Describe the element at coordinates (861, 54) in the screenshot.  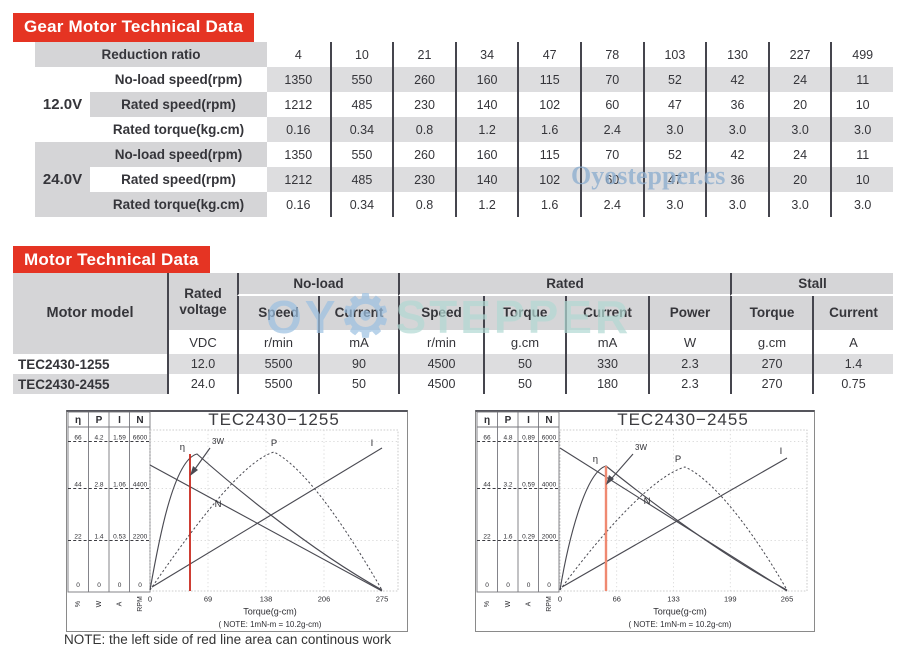
I see `ratio-value: 499` at that location.